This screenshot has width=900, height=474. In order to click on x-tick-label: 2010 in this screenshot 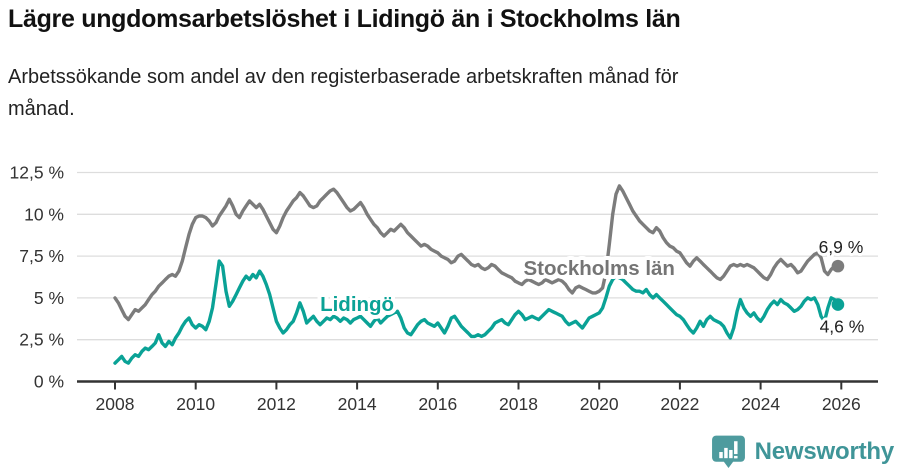, I will do `click(195, 404)`.